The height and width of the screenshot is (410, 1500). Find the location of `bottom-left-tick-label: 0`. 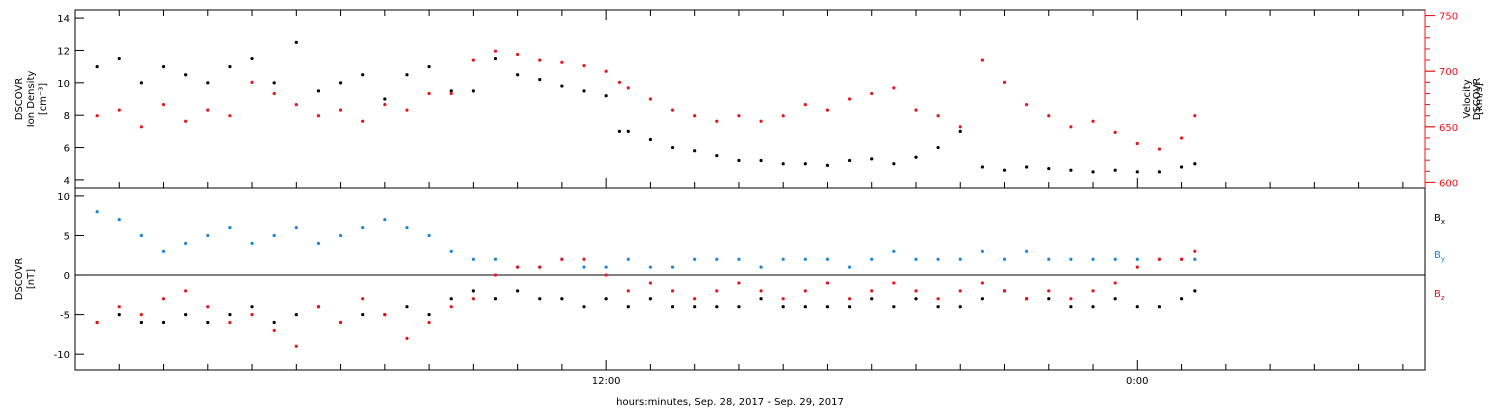

bottom-left-tick-label: 0 is located at coordinates (67, 276).